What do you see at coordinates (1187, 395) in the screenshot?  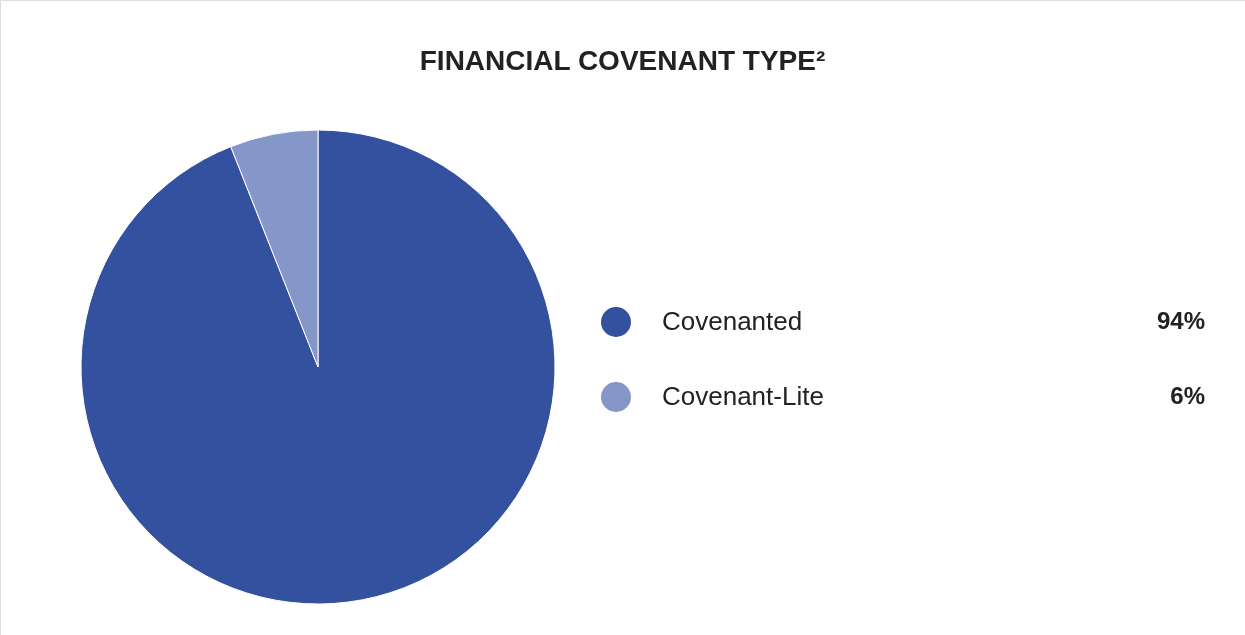 I see `data-label: 6%` at bounding box center [1187, 395].